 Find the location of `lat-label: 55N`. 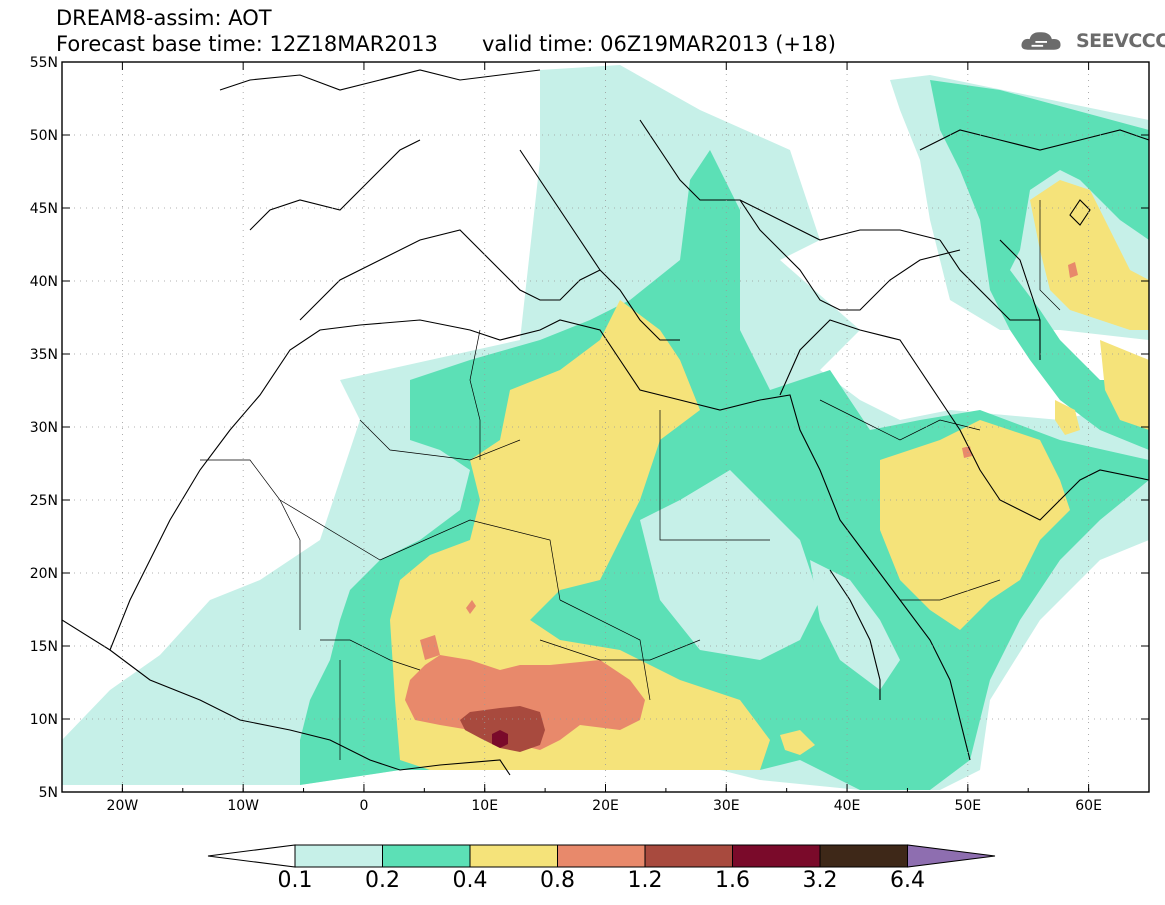

lat-label: 55N is located at coordinates (44, 63).